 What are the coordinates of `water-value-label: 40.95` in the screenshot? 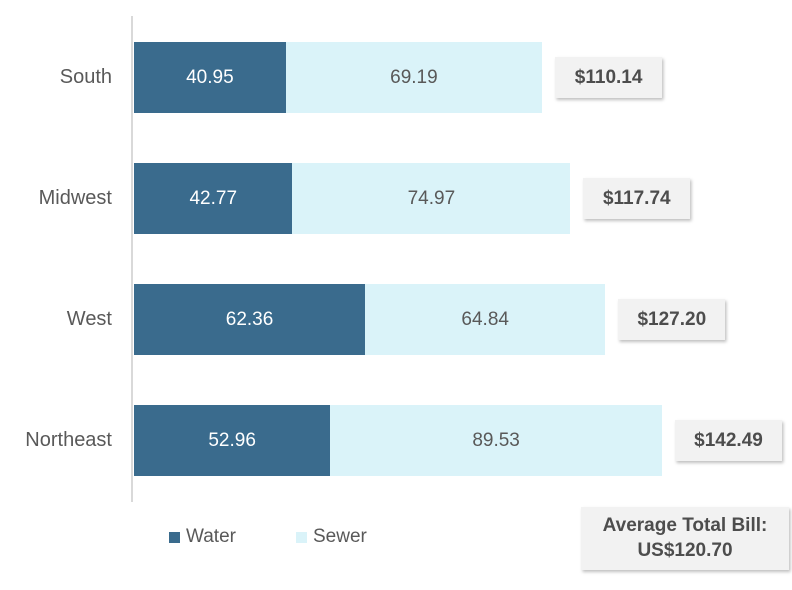 It's located at (210, 77).